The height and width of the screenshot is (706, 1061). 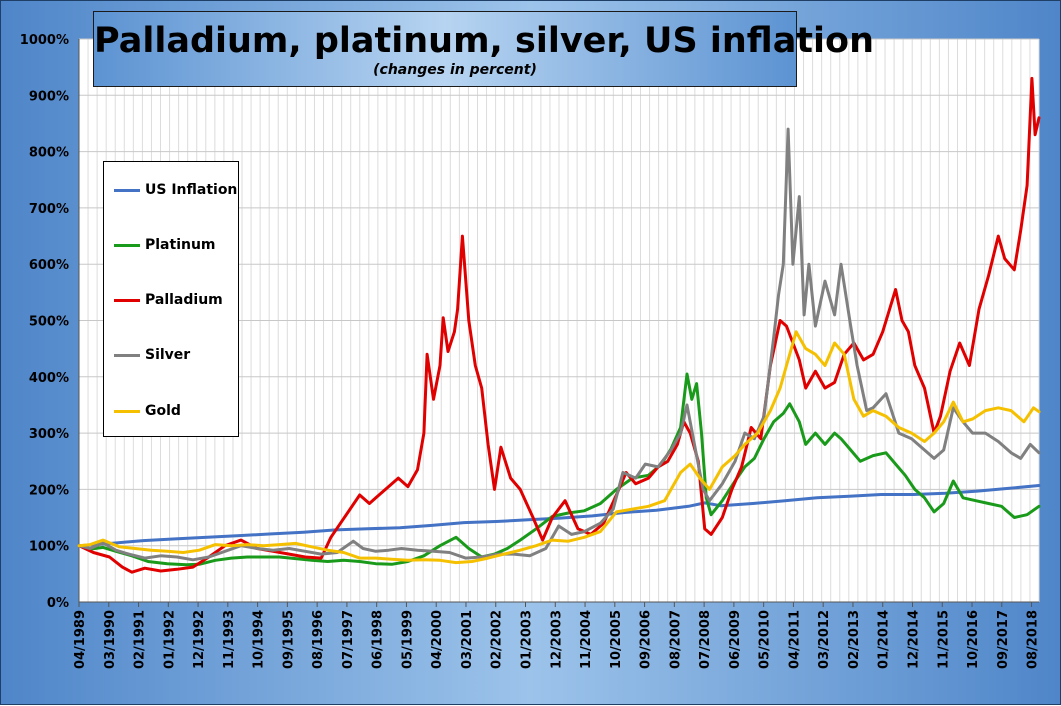 What do you see at coordinates (127, 355) in the screenshot?
I see `legend-swatch-silver` at bounding box center [127, 355].